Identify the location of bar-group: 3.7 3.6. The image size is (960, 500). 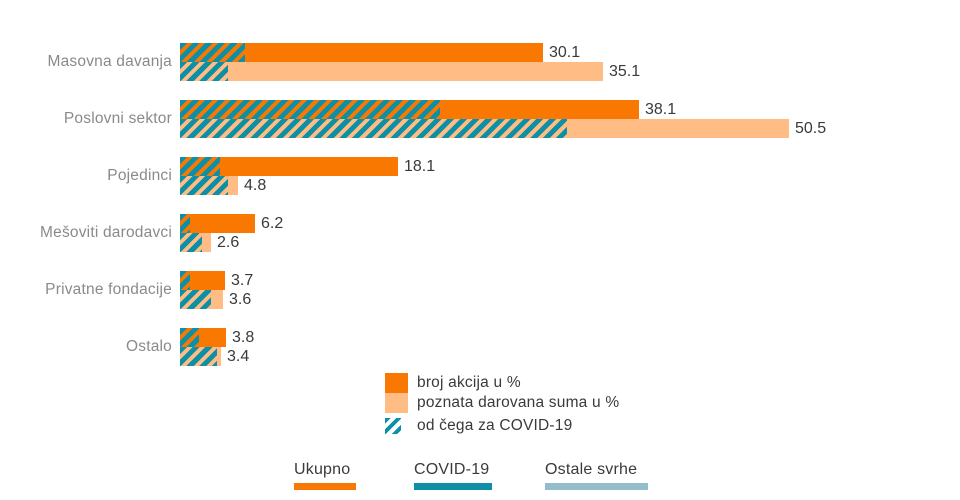
(216, 290).